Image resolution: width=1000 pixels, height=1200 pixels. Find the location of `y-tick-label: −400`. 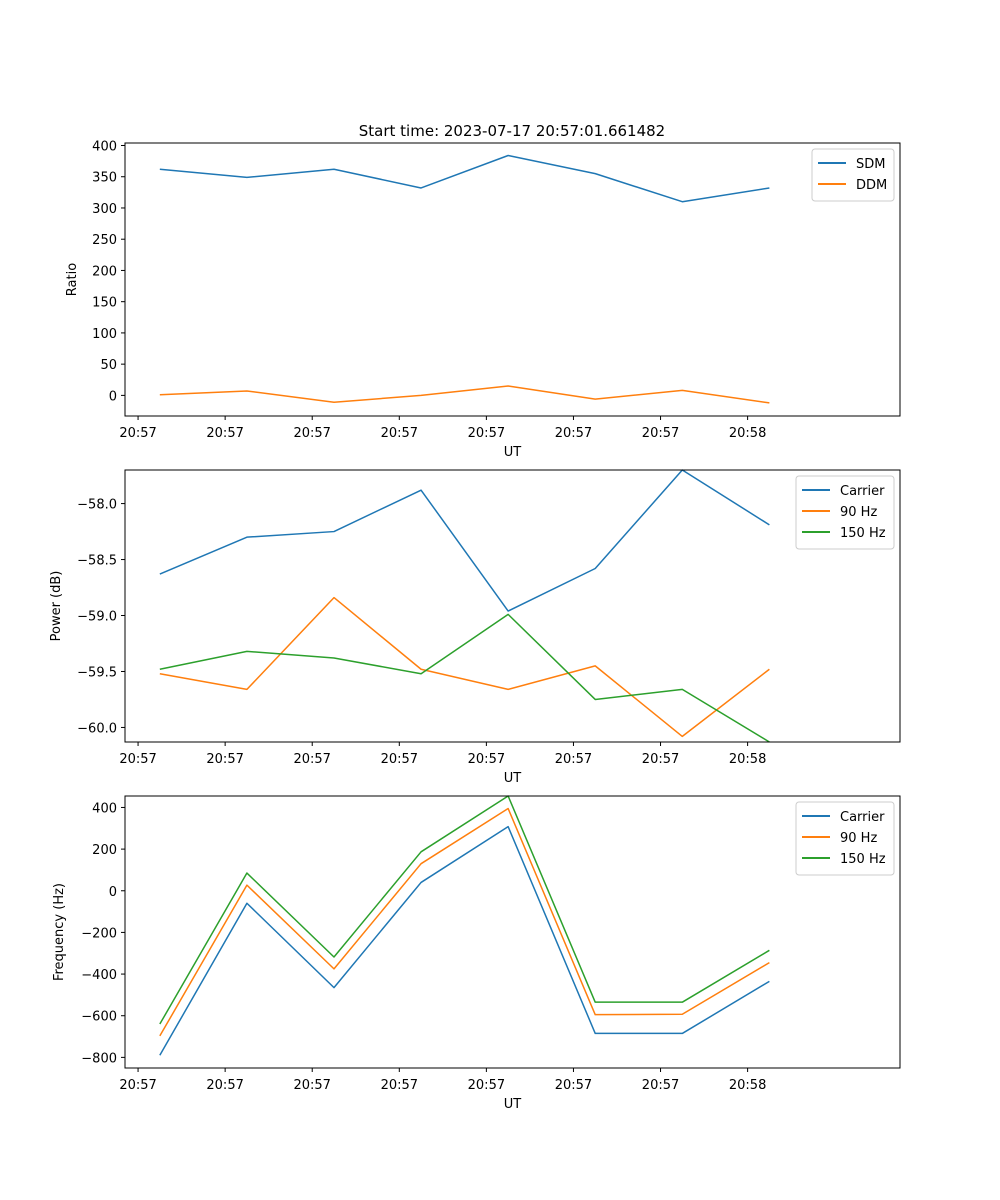

y-tick-label: −400 is located at coordinates (99, 975).